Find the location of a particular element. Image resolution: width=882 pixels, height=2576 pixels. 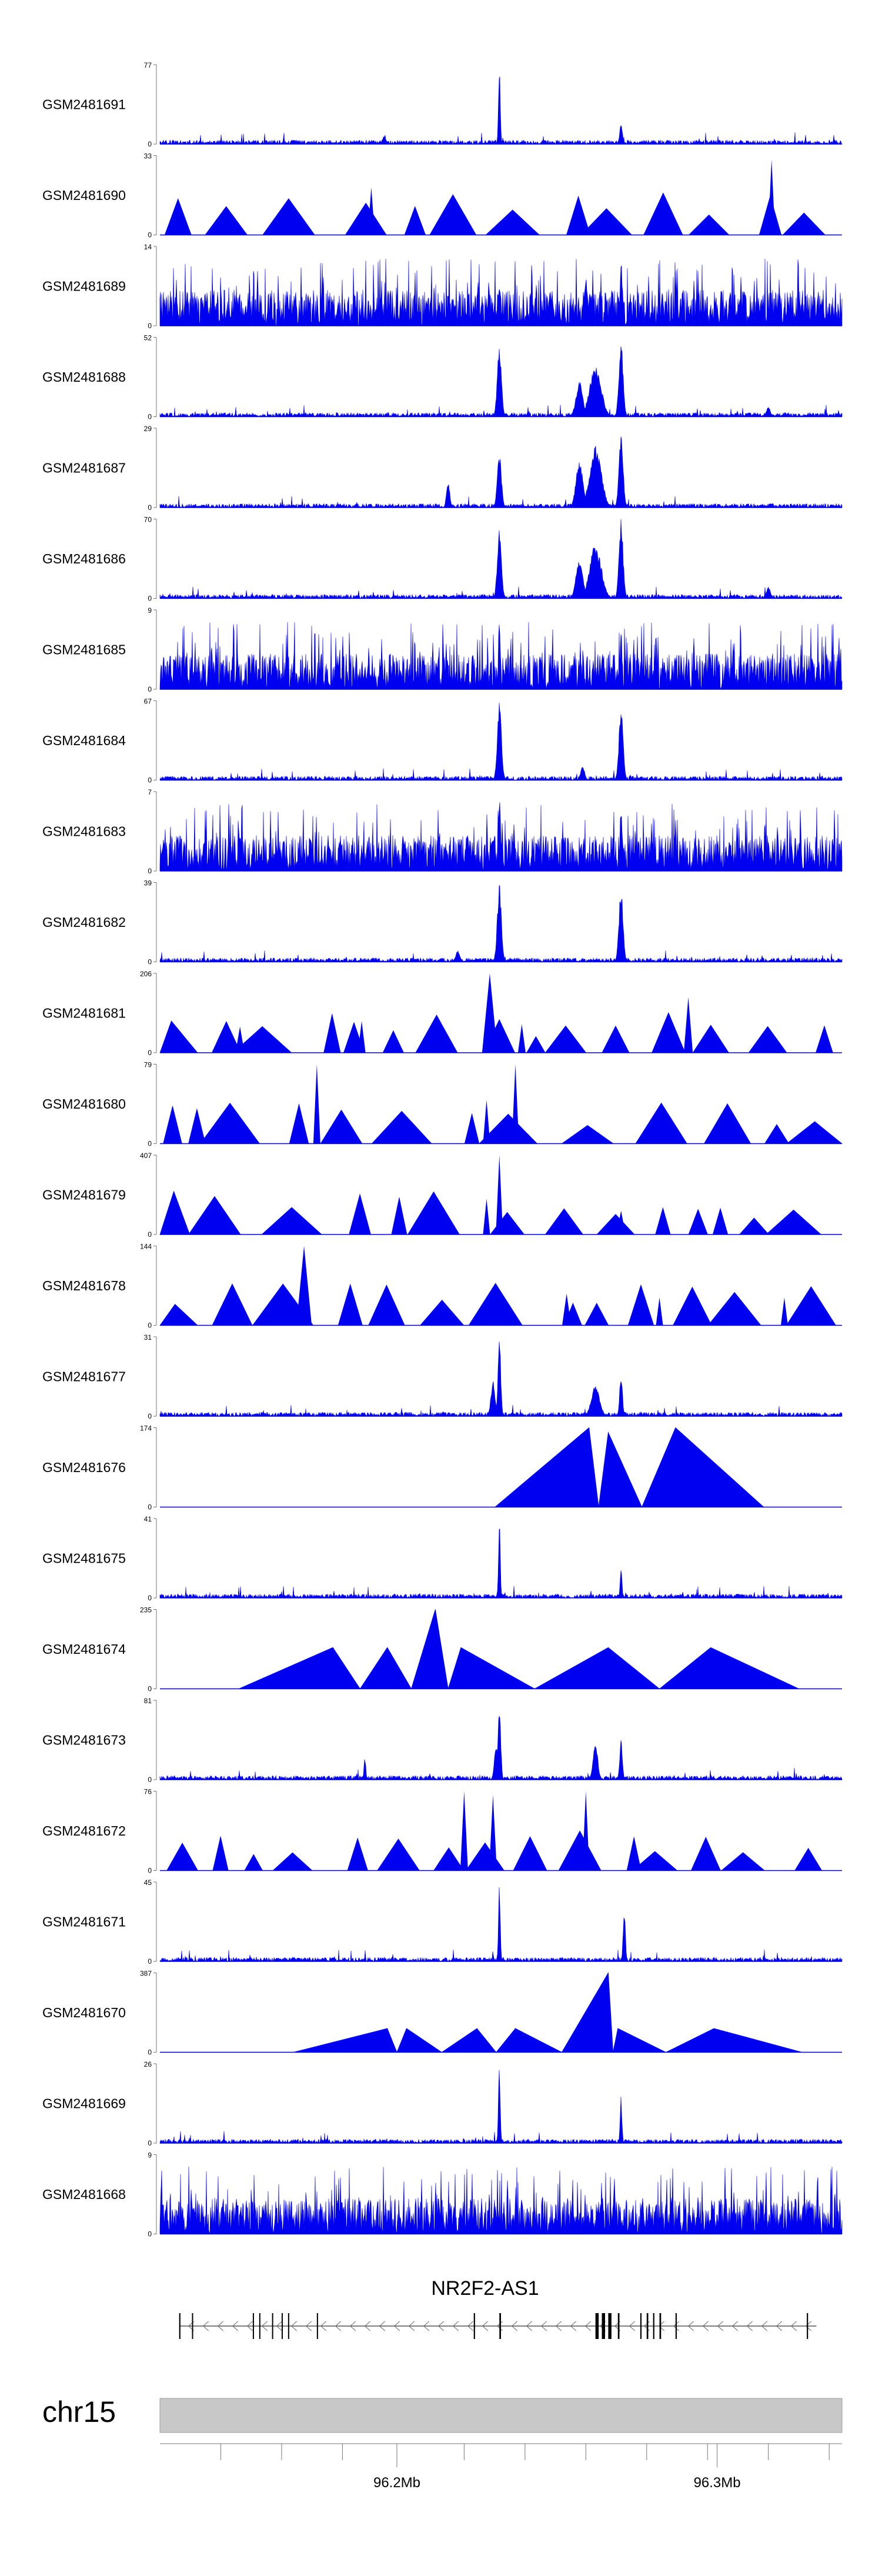

track-label: GSM2481675 is located at coordinates (84, 1558).